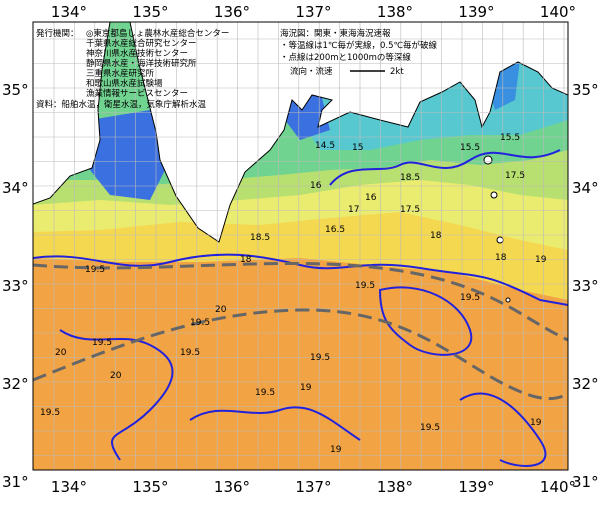 This screenshot has height=505, width=600. Describe the element at coordinates (325, 146) in the screenshot. I see `contour-label: 14.5` at that location.